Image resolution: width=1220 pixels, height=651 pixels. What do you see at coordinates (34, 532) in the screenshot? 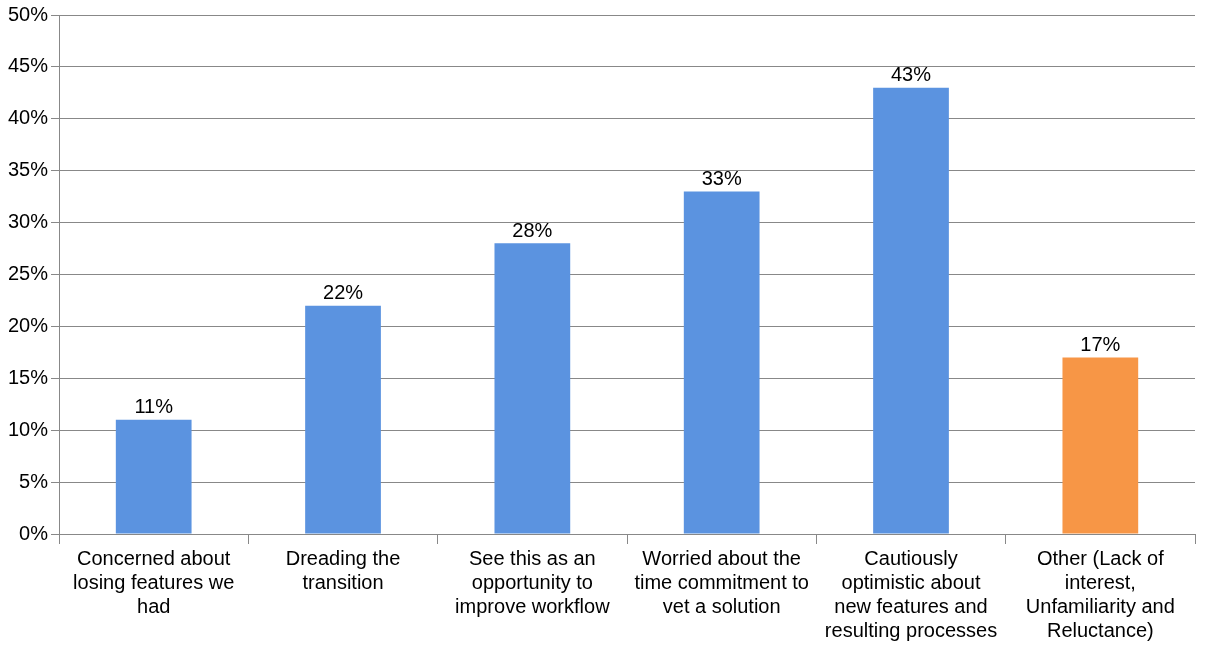
I see `y-tick-label: 0%` at bounding box center [34, 532].